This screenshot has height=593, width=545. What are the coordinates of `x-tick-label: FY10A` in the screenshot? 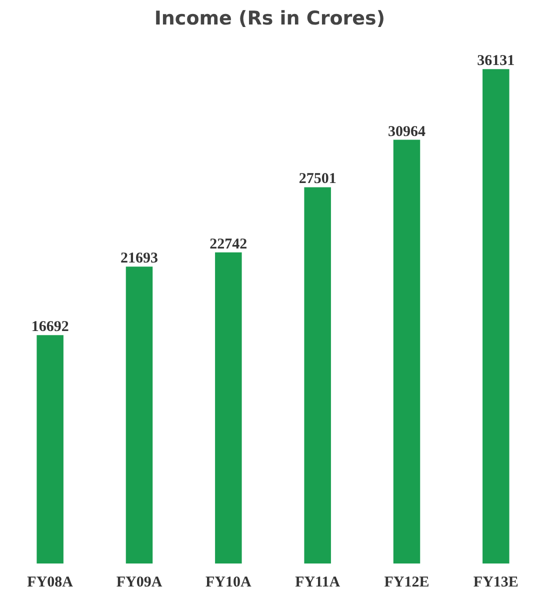 It's located at (229, 582).